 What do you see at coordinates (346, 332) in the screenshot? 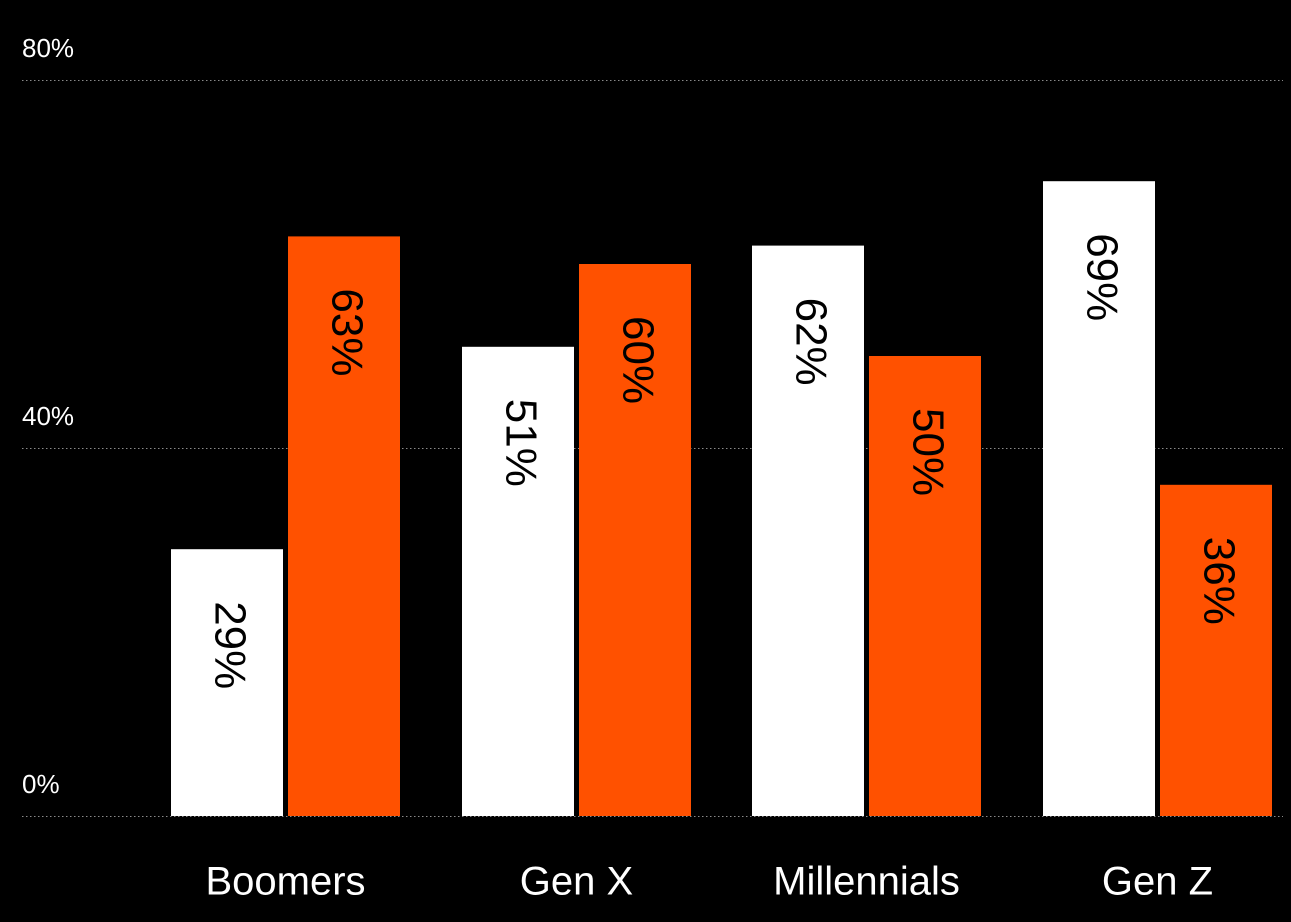
I see `data-label: 63%` at bounding box center [346, 332].